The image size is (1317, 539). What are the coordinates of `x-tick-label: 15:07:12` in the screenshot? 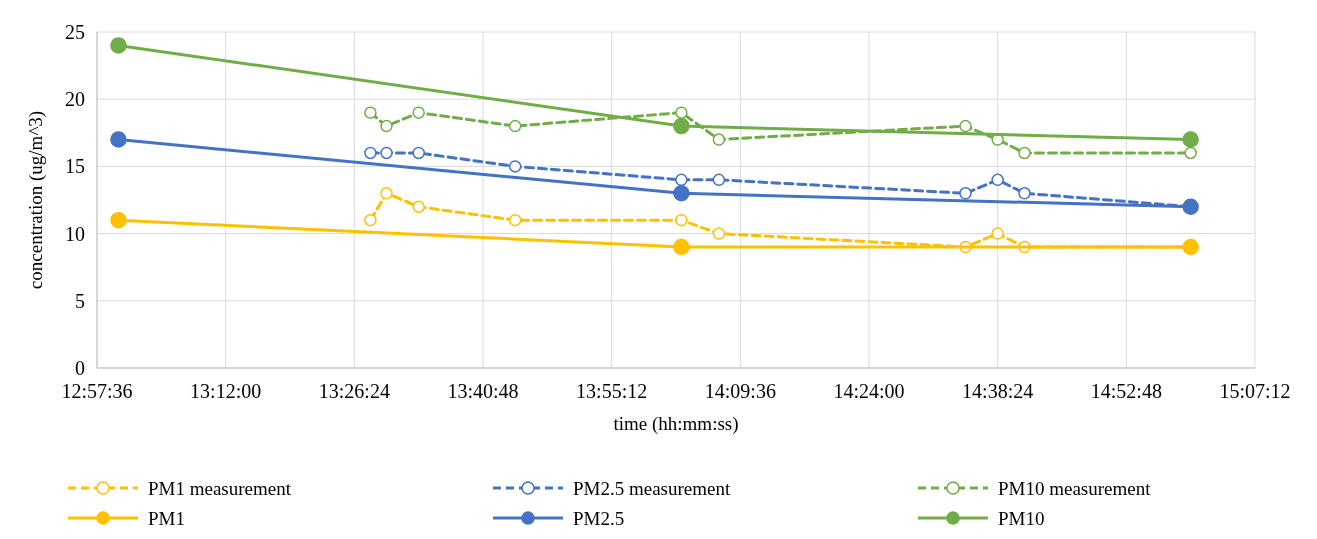 It's located at (1255, 391).